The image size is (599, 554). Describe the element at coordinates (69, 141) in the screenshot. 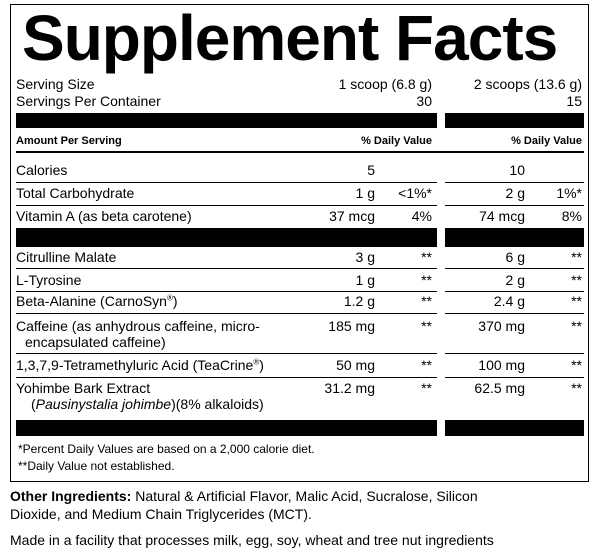

I see `header-amount: Amount Per Serving` at that location.